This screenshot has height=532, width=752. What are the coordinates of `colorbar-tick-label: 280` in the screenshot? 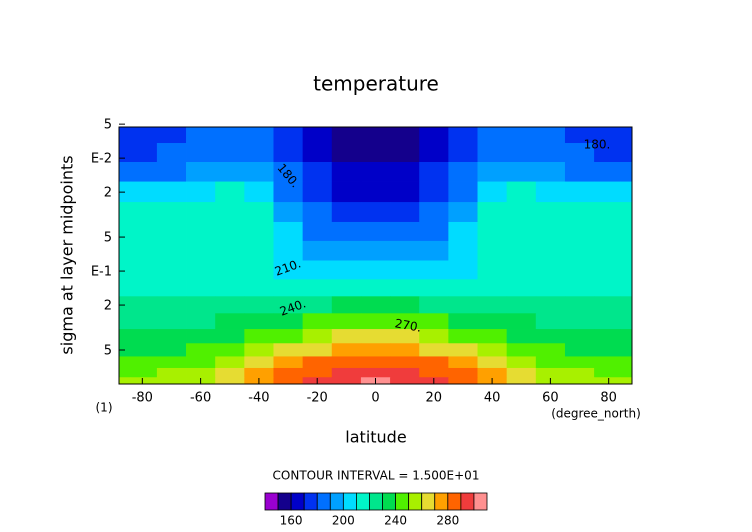 It's located at (447, 521).